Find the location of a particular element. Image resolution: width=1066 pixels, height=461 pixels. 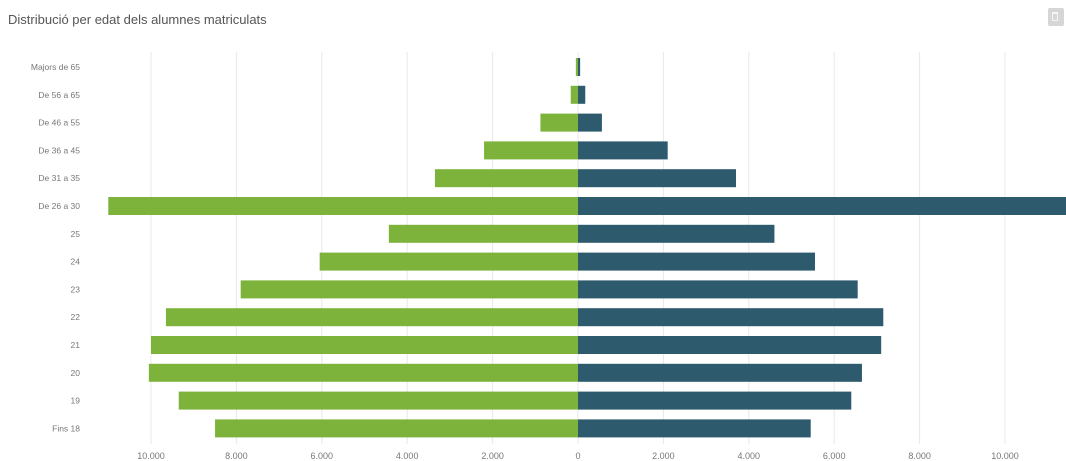

y-category-label: Fins 18 is located at coordinates (66, 428).